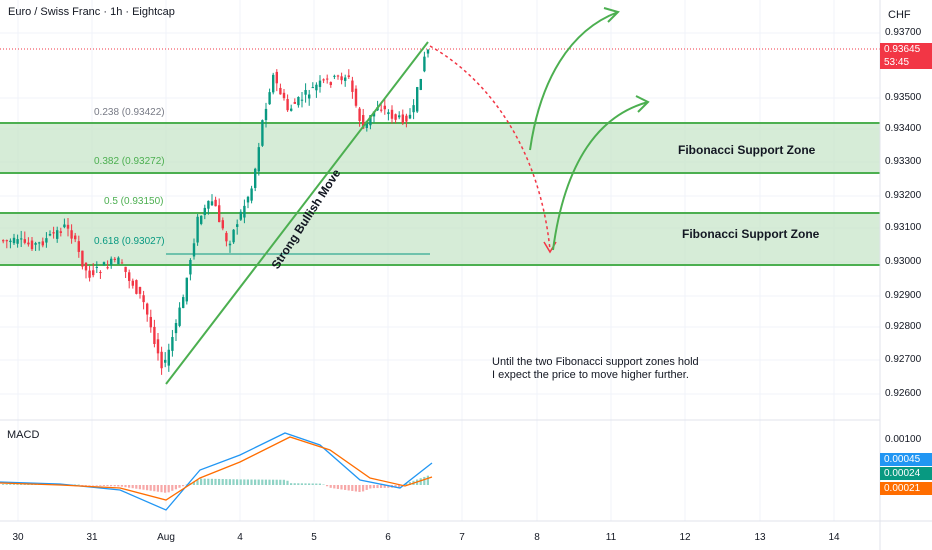 The image size is (932, 550). Describe the element at coordinates (906, 488) in the screenshot. I see `signal-value-tag: 0.00021` at that location.